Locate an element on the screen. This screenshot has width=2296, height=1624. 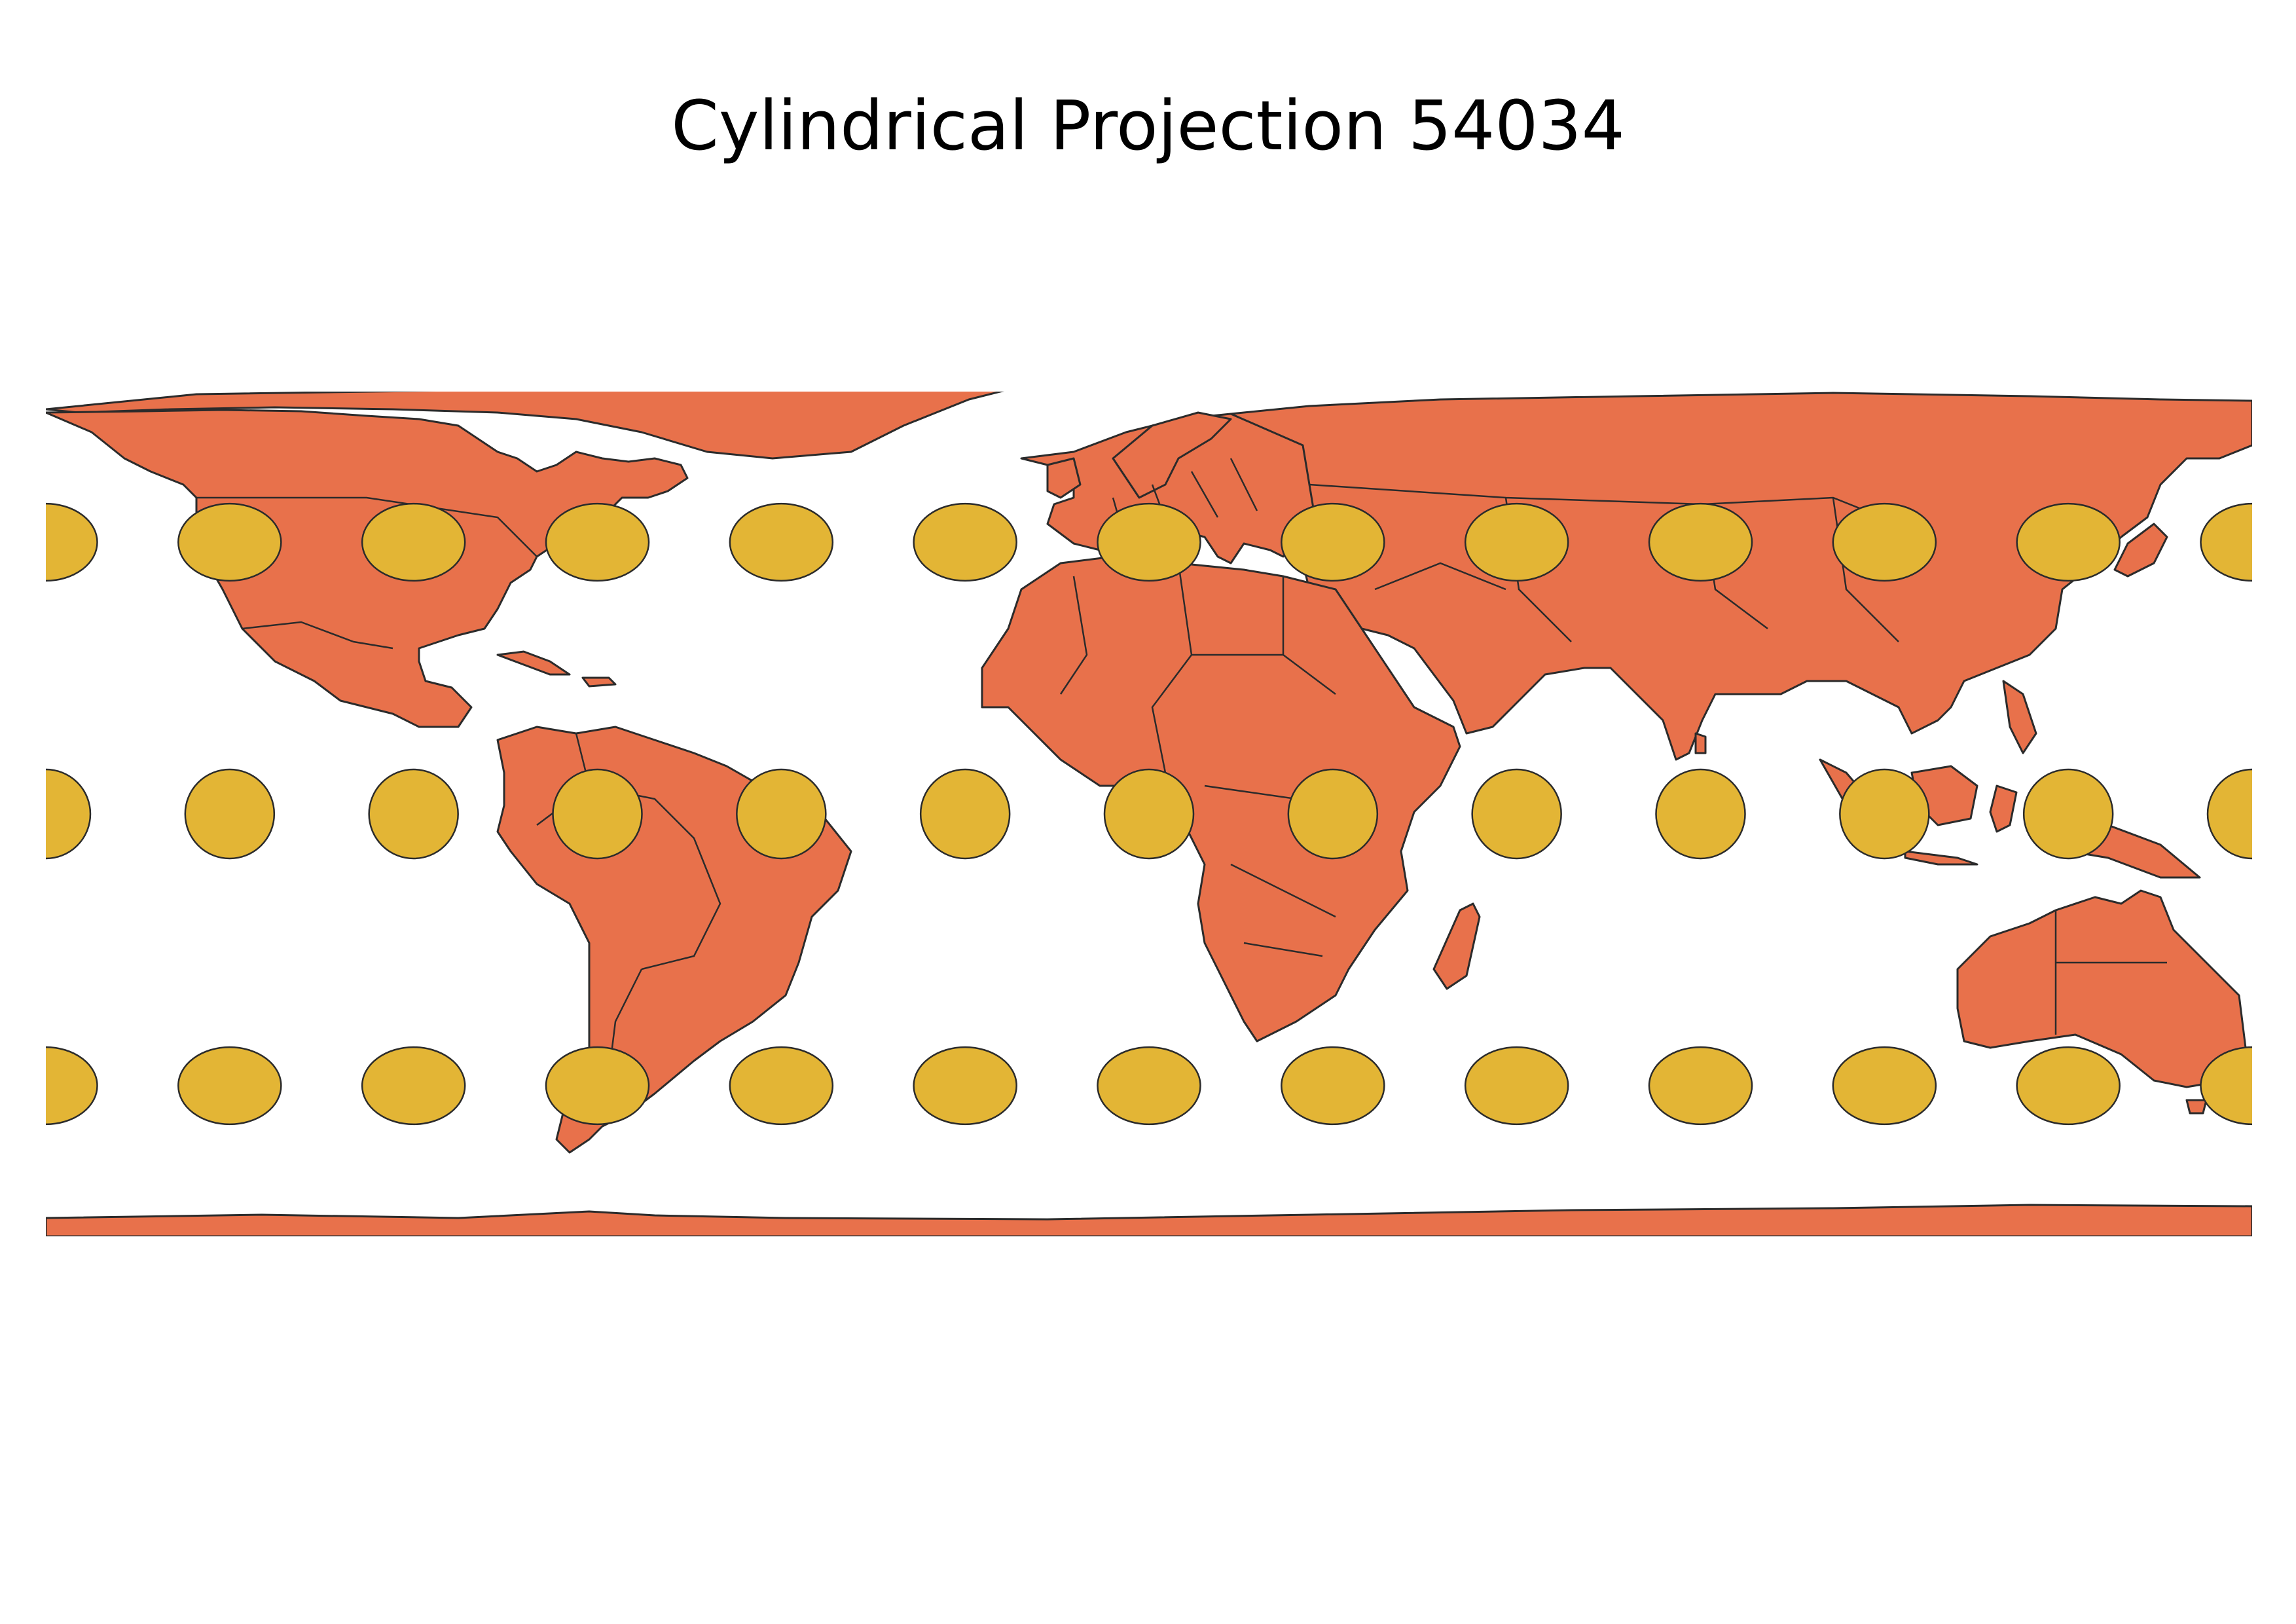
antarctica is located at coordinates (1149, 1220).